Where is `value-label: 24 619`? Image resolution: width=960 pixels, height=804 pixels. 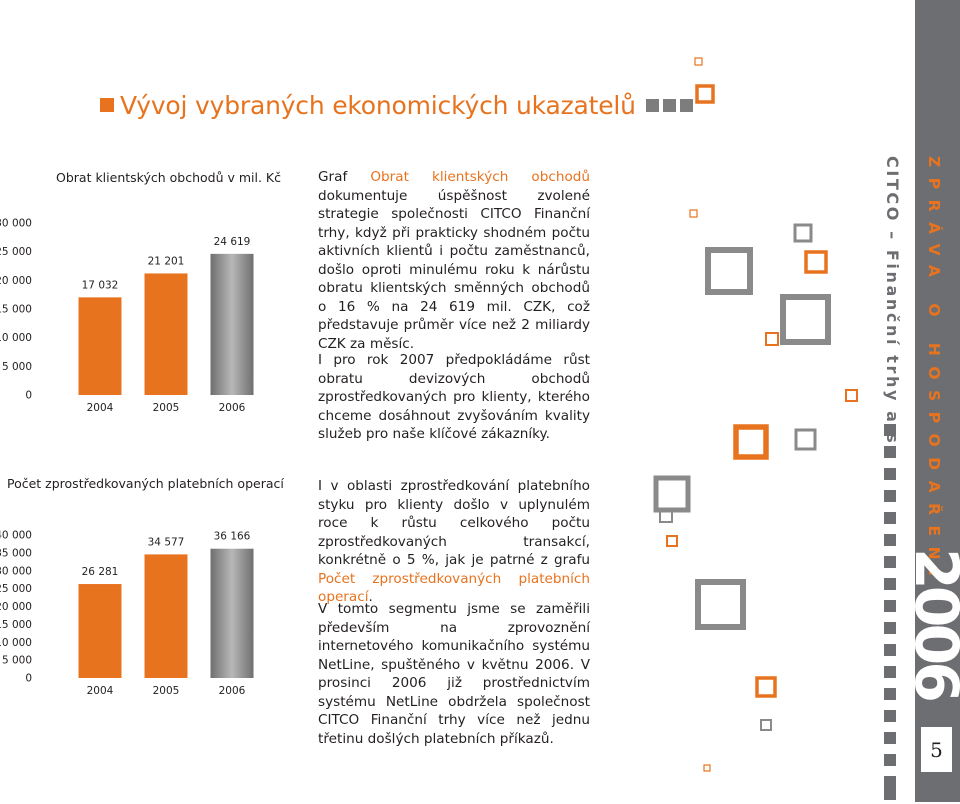
value-label: 24 619 is located at coordinates (232, 242).